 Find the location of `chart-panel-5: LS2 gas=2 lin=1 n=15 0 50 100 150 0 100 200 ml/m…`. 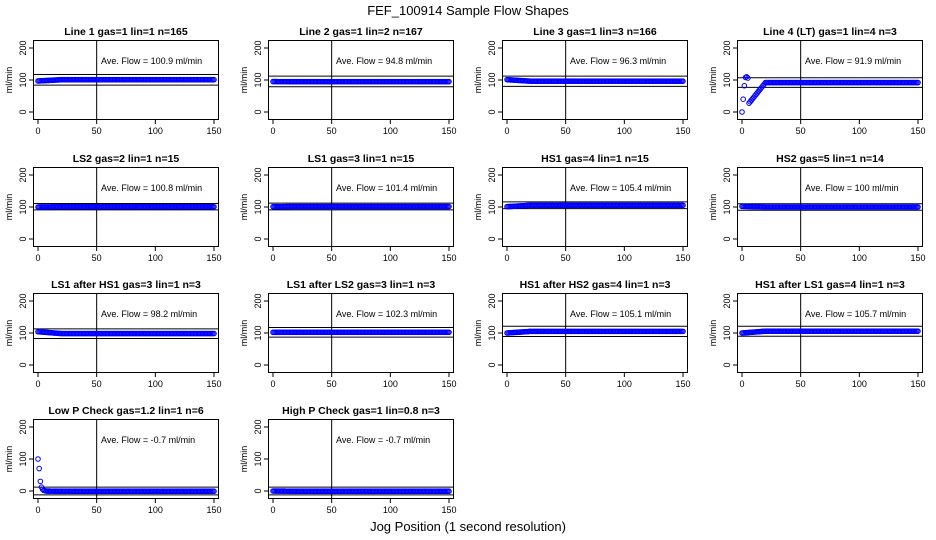

chart-panel-5: LS2 gas=2 lin=1 n=15 0 50 100 150 0 100 200 ml/m… is located at coordinates (113, 208).